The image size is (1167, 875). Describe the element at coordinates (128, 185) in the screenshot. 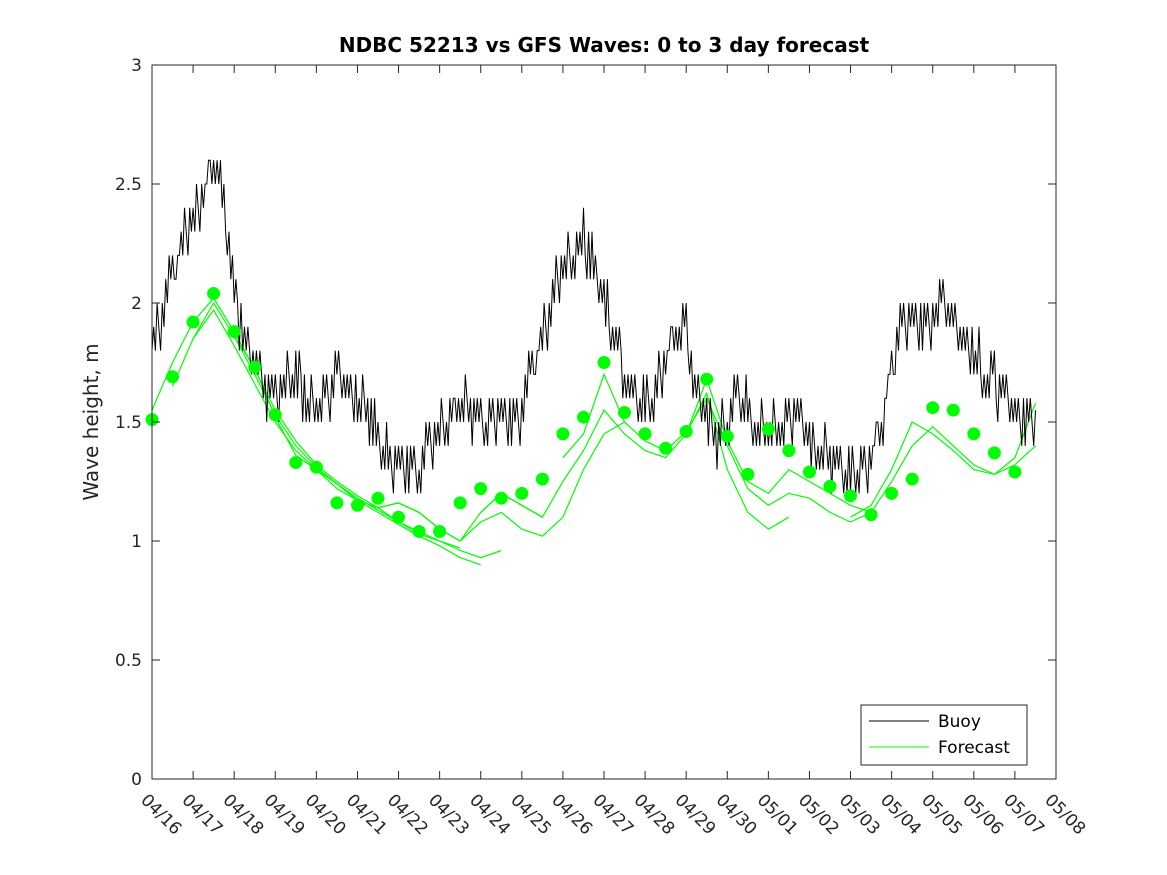

I see `y-tick-label: 2.5` at that location.